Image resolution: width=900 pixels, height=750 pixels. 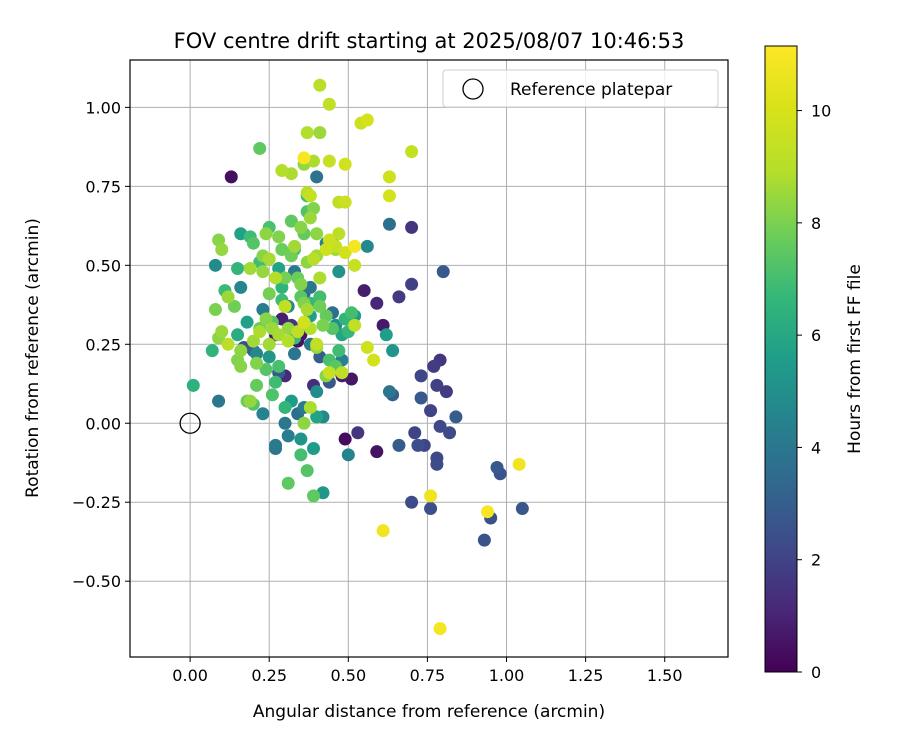 I want to click on x-tick-label: 1.00, so click(x=507, y=675).